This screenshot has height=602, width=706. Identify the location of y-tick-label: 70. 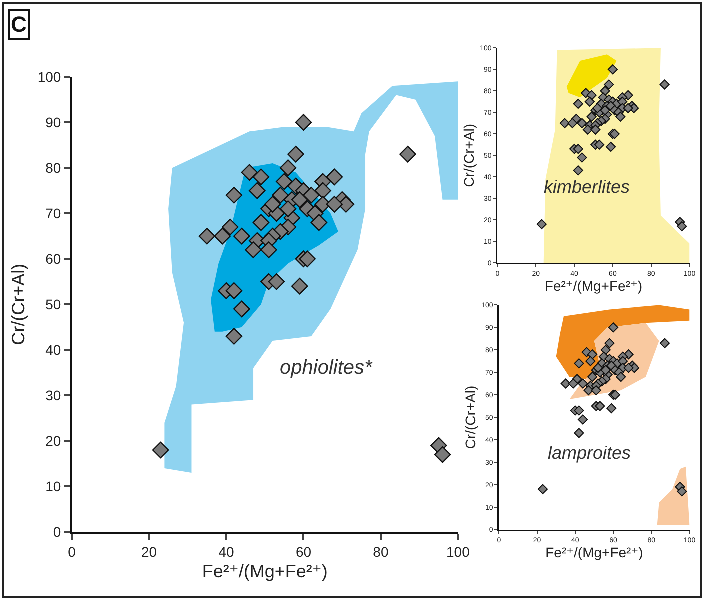
(54, 213).